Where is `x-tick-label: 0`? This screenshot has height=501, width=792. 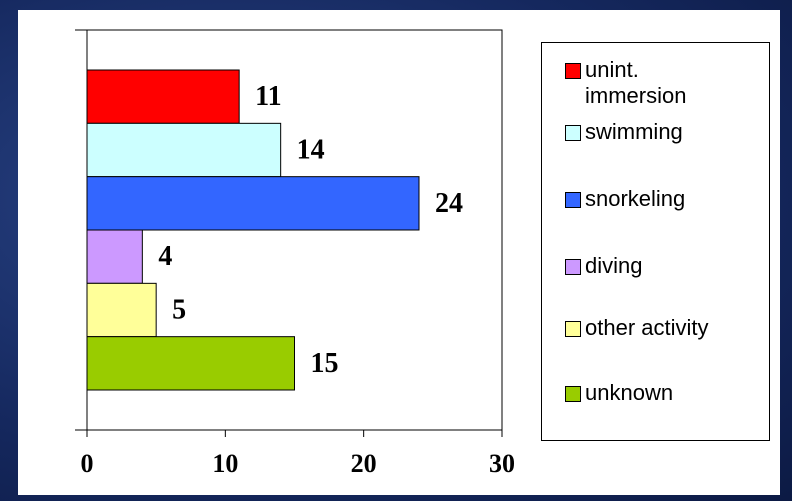
x-tick-label: 0 is located at coordinates (87, 463).